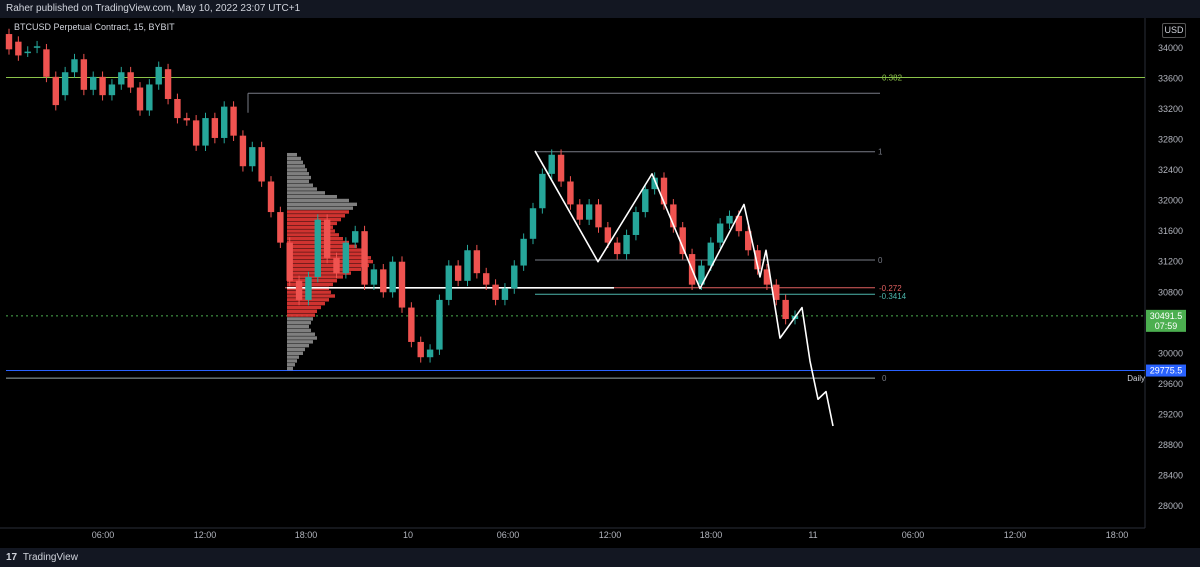 Image resolution: width=1200 pixels, height=567 pixels. Describe the element at coordinates (812, 535) in the screenshot. I see `x-tick-label: 11` at that location.